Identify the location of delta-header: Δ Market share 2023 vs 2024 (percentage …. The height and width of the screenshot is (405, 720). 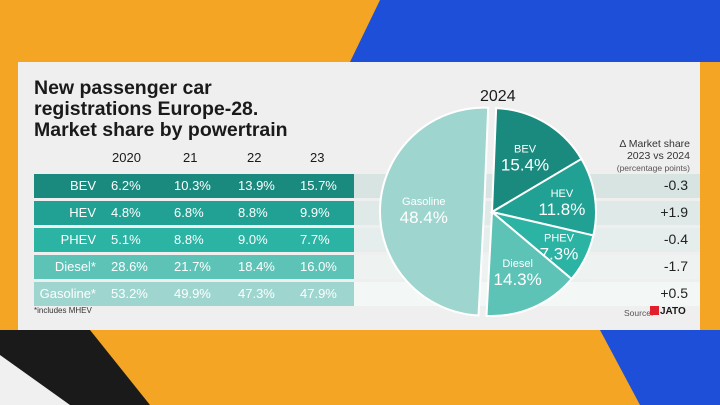
(625, 156).